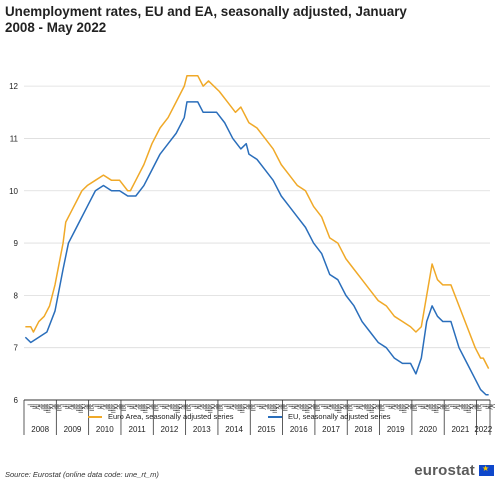 The width and height of the screenshot is (500, 487). Describe the element at coordinates (331, 429) in the screenshot. I see `year-label: 2017` at that location.